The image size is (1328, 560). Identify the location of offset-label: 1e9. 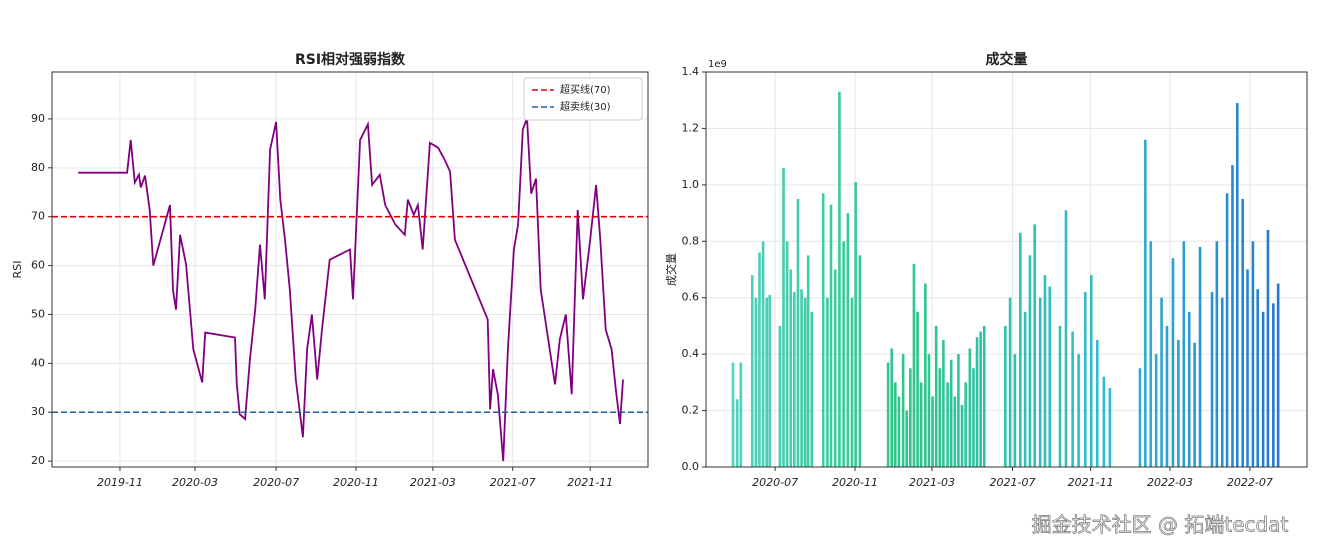
(717, 64).